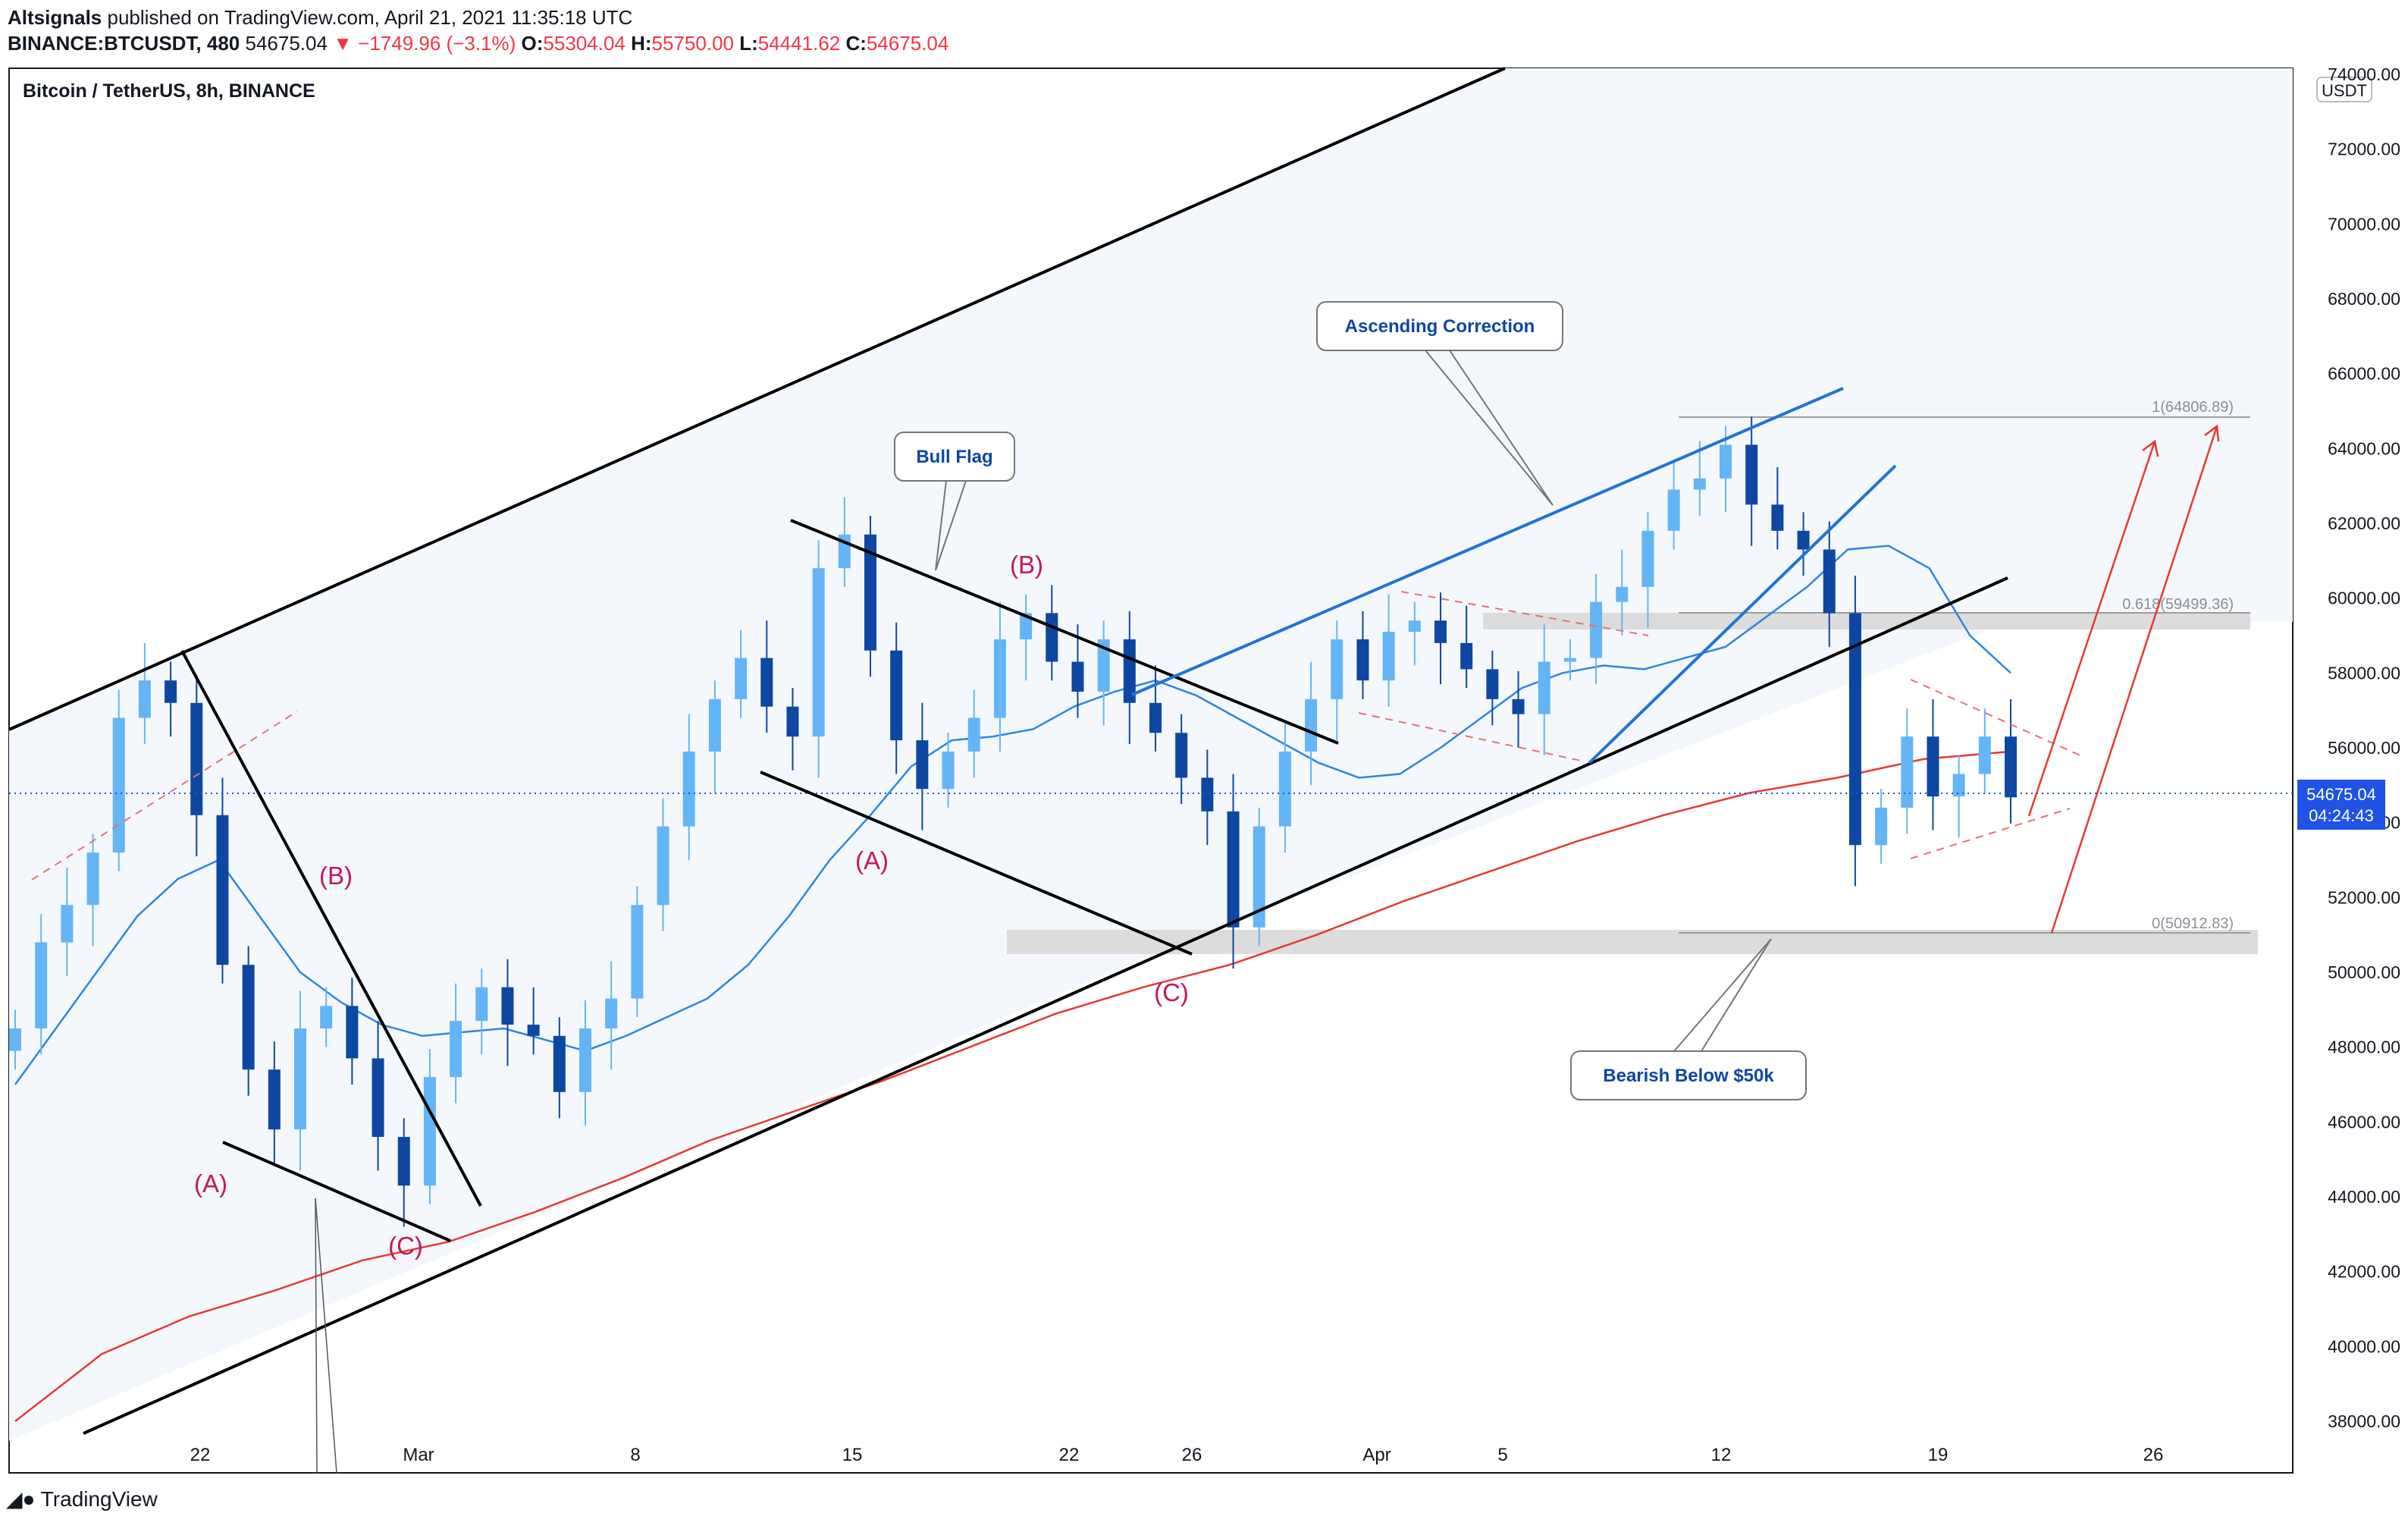  Describe the element at coordinates (1171, 992) in the screenshot. I see `wave-label-c2: (C)` at that location.